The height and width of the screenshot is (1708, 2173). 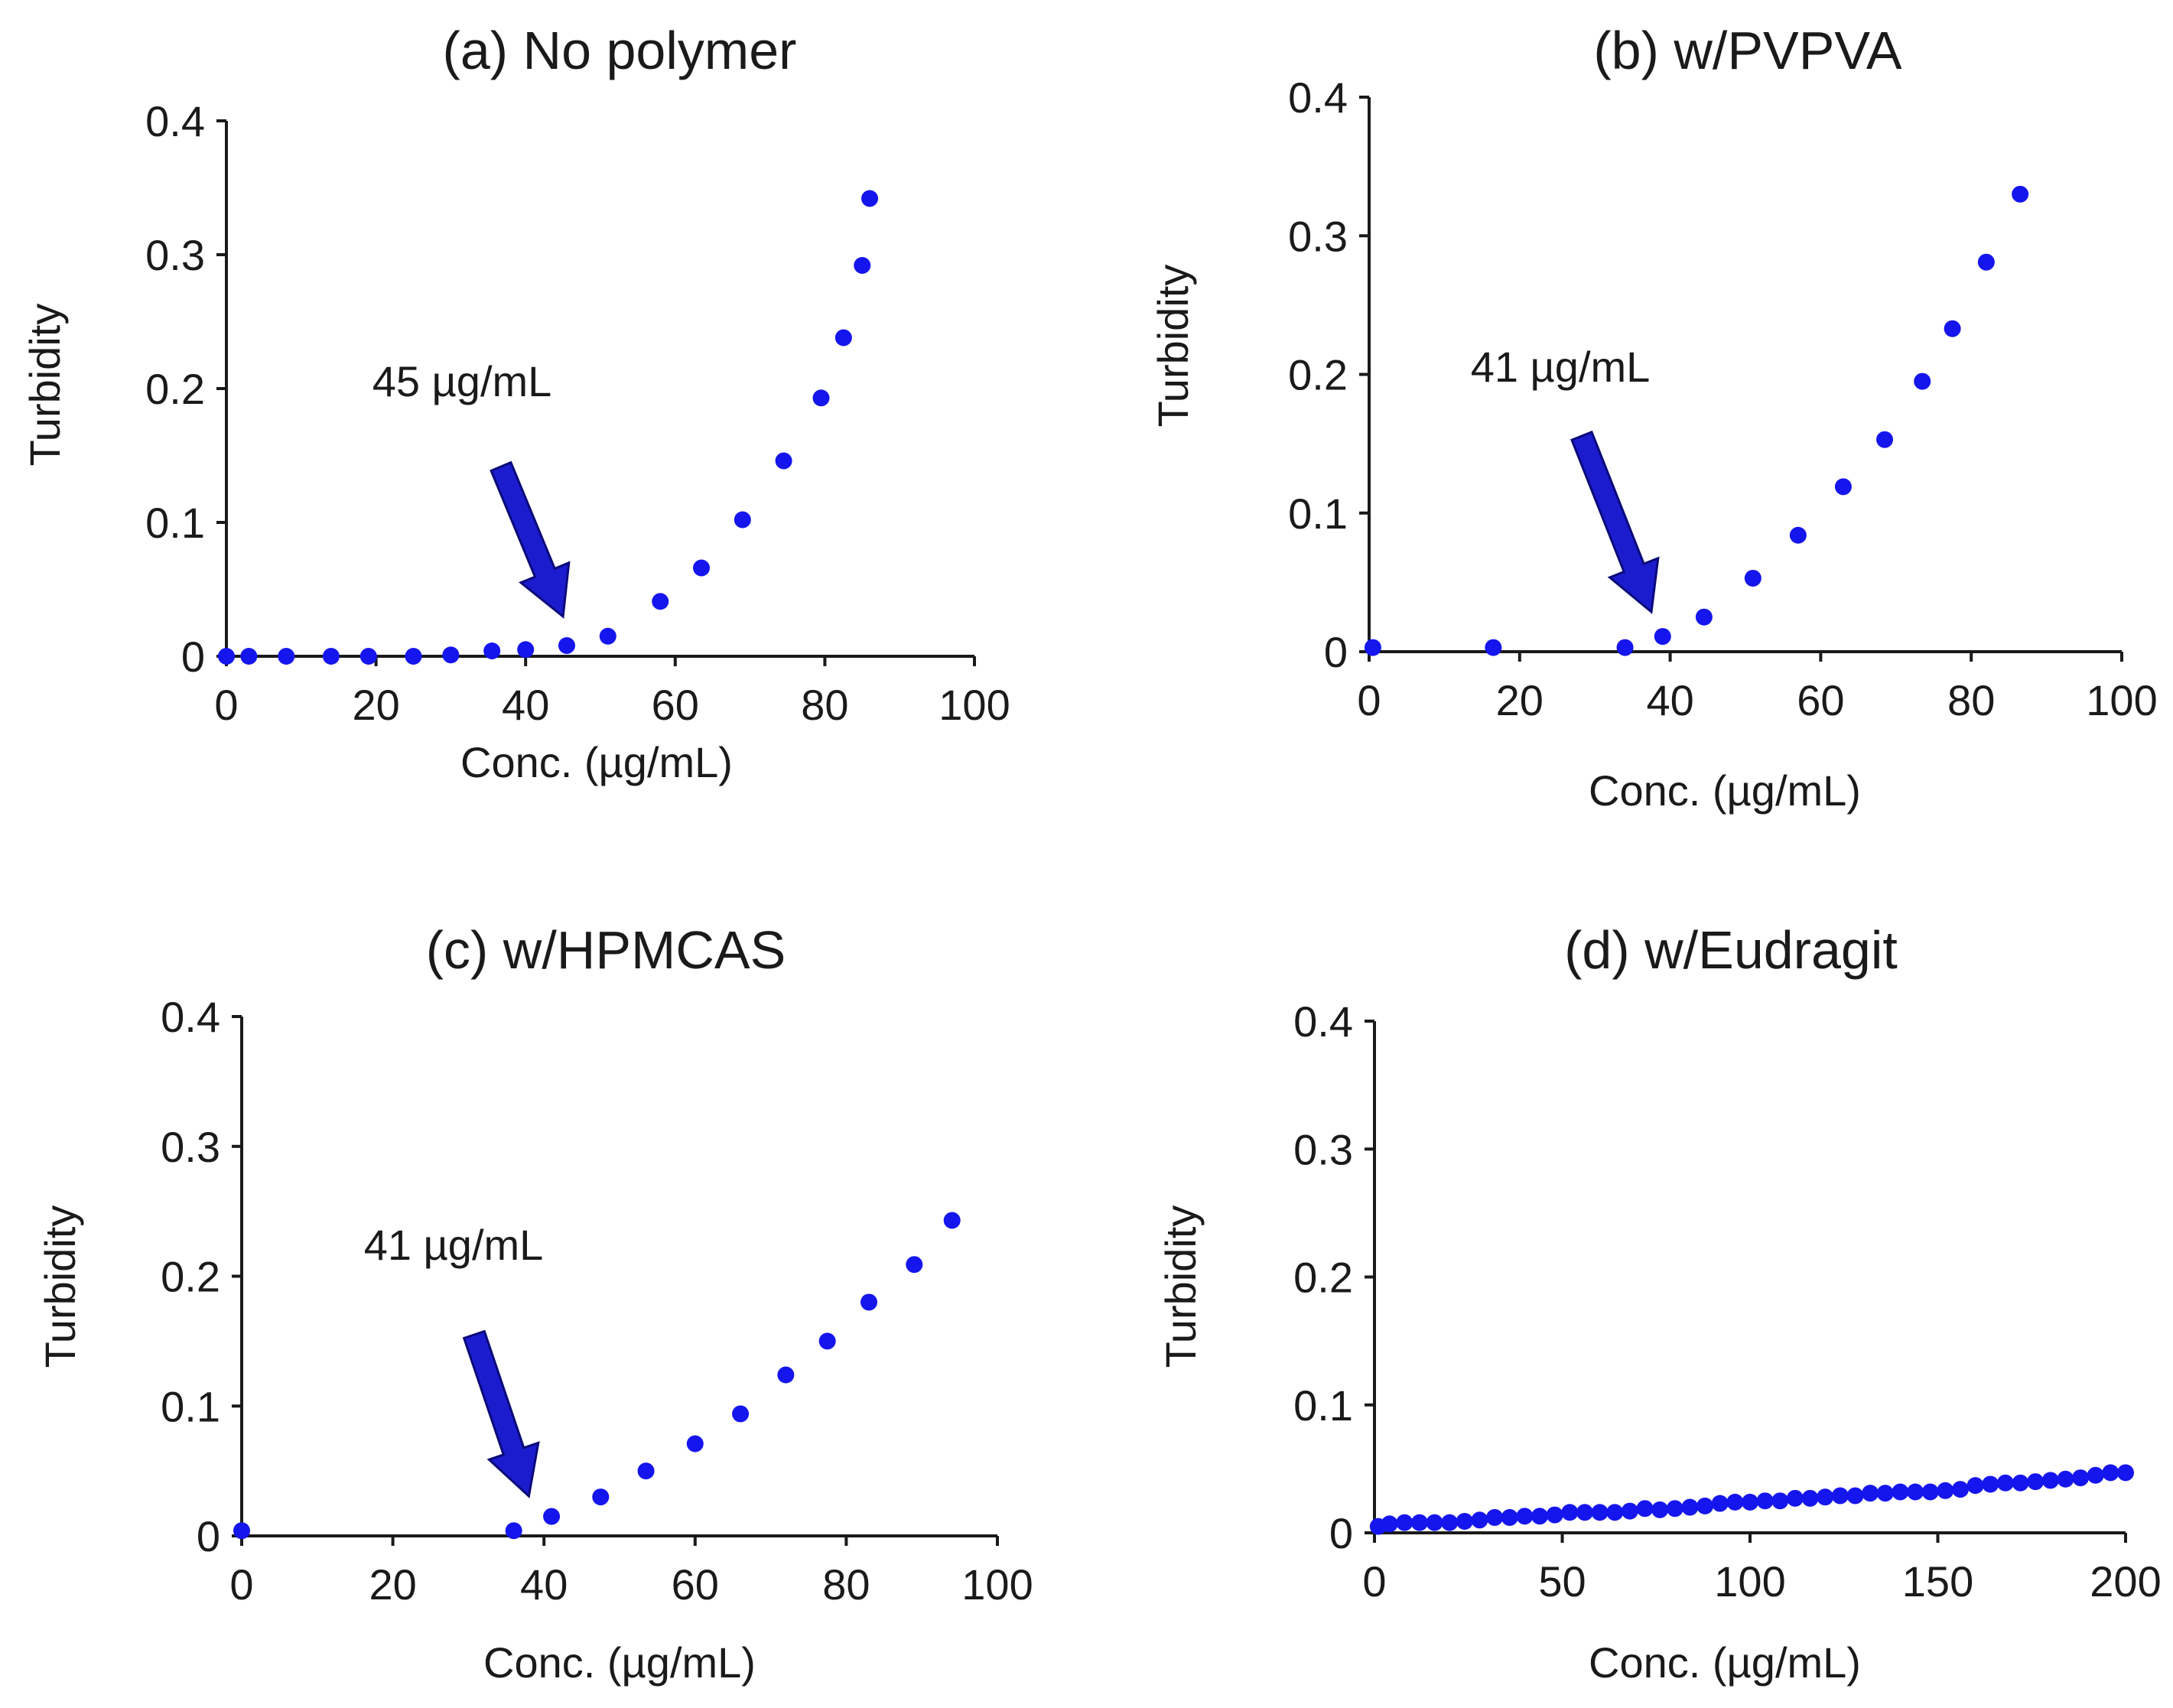 I want to click on panel-a-x-tick-label: 0, so click(x=226, y=705).